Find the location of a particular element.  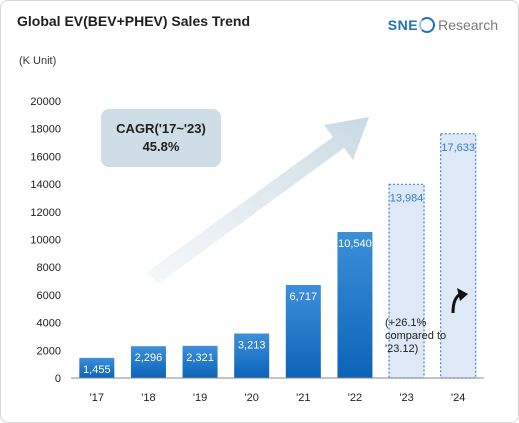

x-tick-label: '20 is located at coordinates (252, 398).